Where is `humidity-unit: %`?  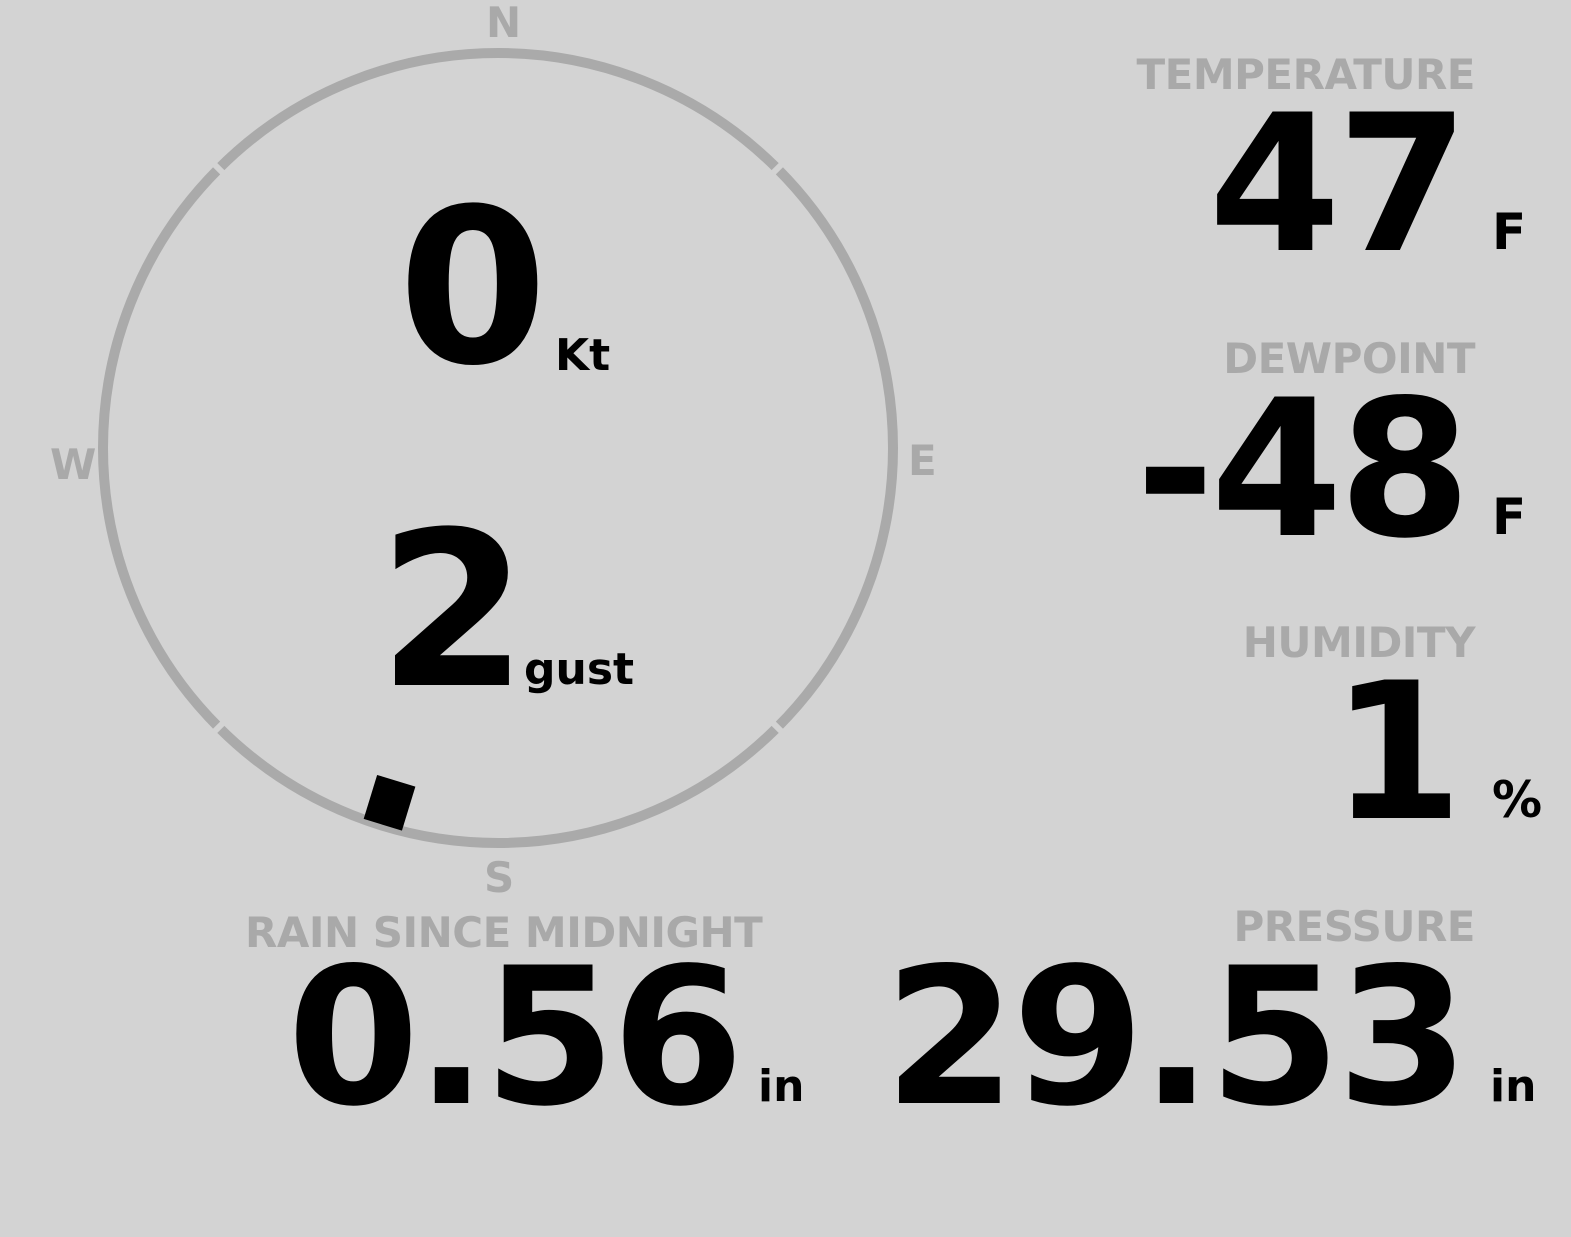 humidity-unit: % is located at coordinates (1517, 800).